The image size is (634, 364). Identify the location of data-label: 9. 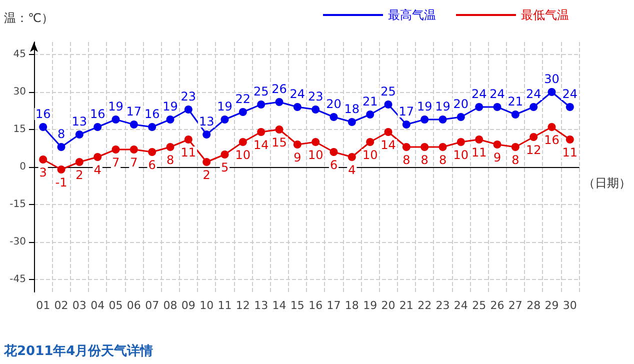
(497, 157).